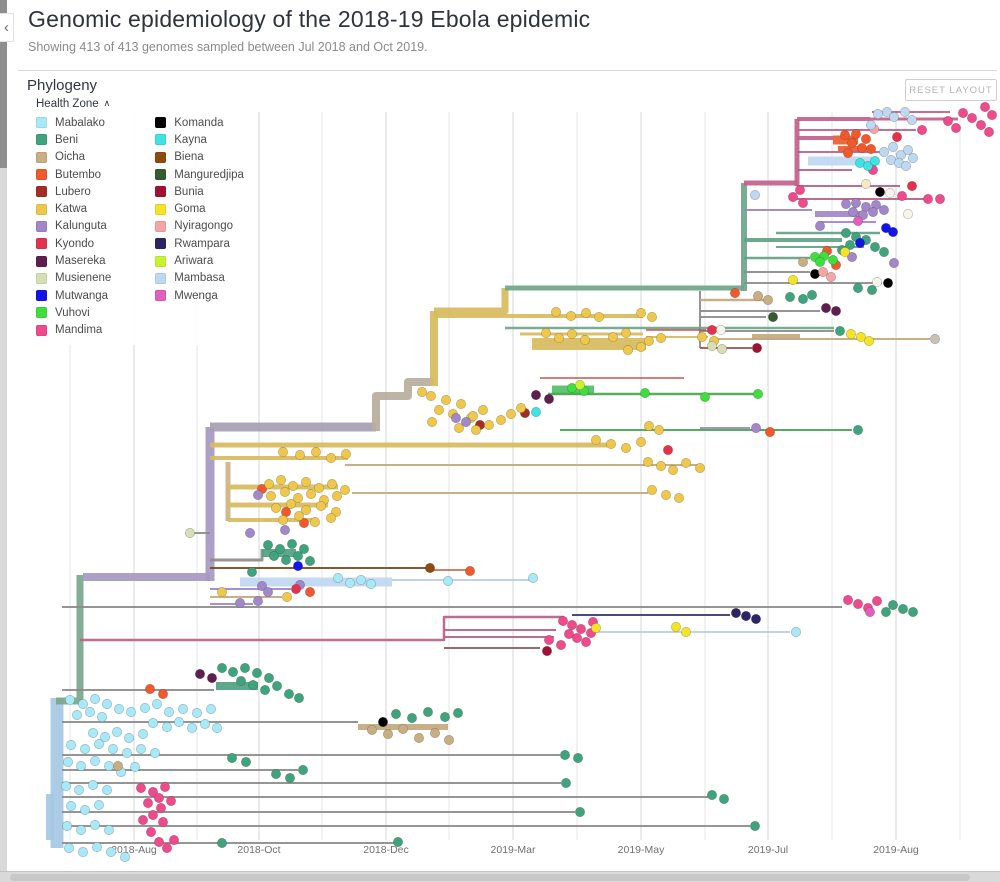  Describe the element at coordinates (140, 104) in the screenshot. I see `legend-colorby-toggle: Health Zone ∧` at that location.